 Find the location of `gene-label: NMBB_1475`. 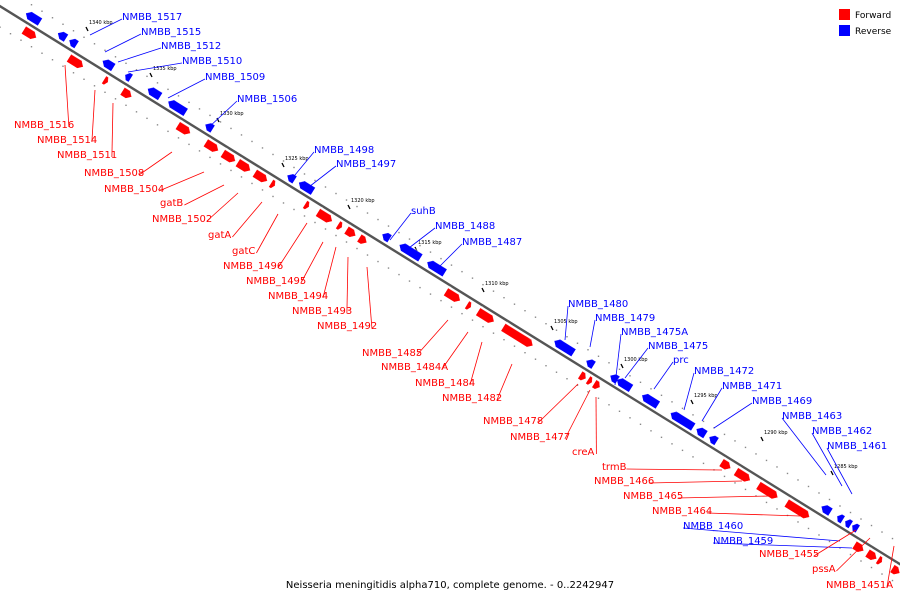

gene-label: NMBB_1475 is located at coordinates (678, 346).